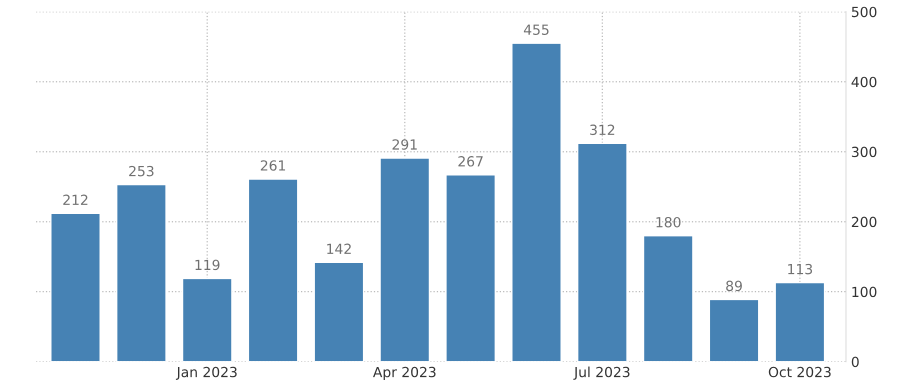 The height and width of the screenshot is (391, 900). Describe the element at coordinates (602, 130) in the screenshot. I see `data-label: 312` at that location.